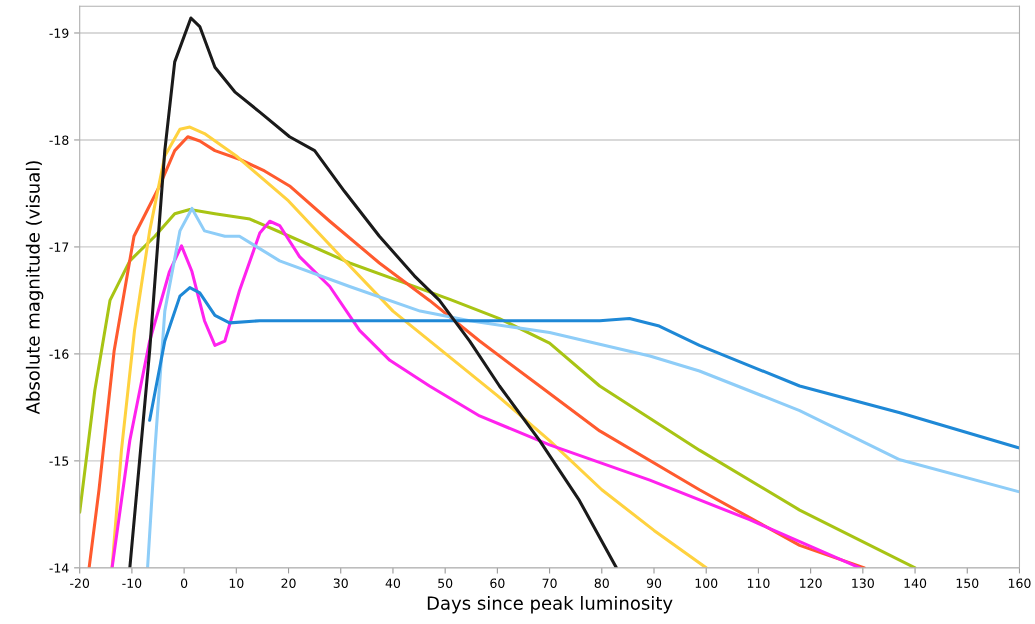  I want to click on x-tick-label: -10, so click(132, 583).